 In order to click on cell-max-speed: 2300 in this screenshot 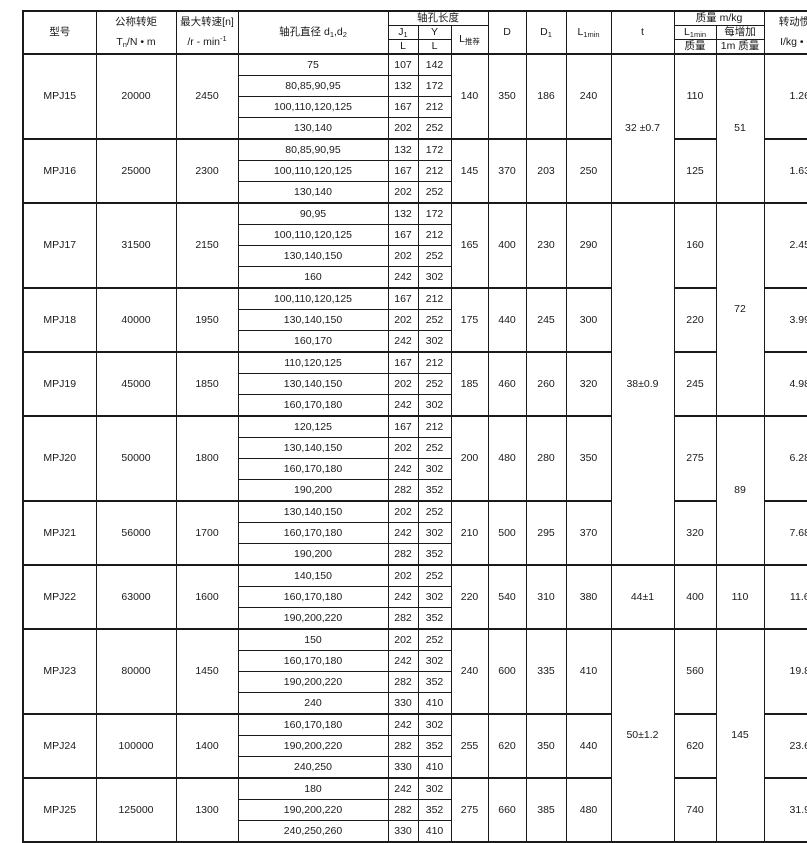, I will do `click(207, 171)`.